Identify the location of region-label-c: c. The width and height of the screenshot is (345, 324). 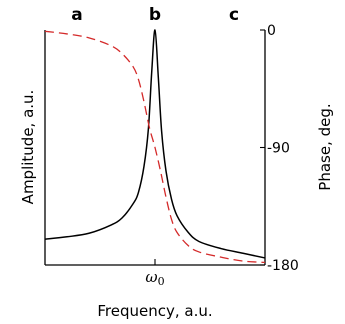
(234, 15).